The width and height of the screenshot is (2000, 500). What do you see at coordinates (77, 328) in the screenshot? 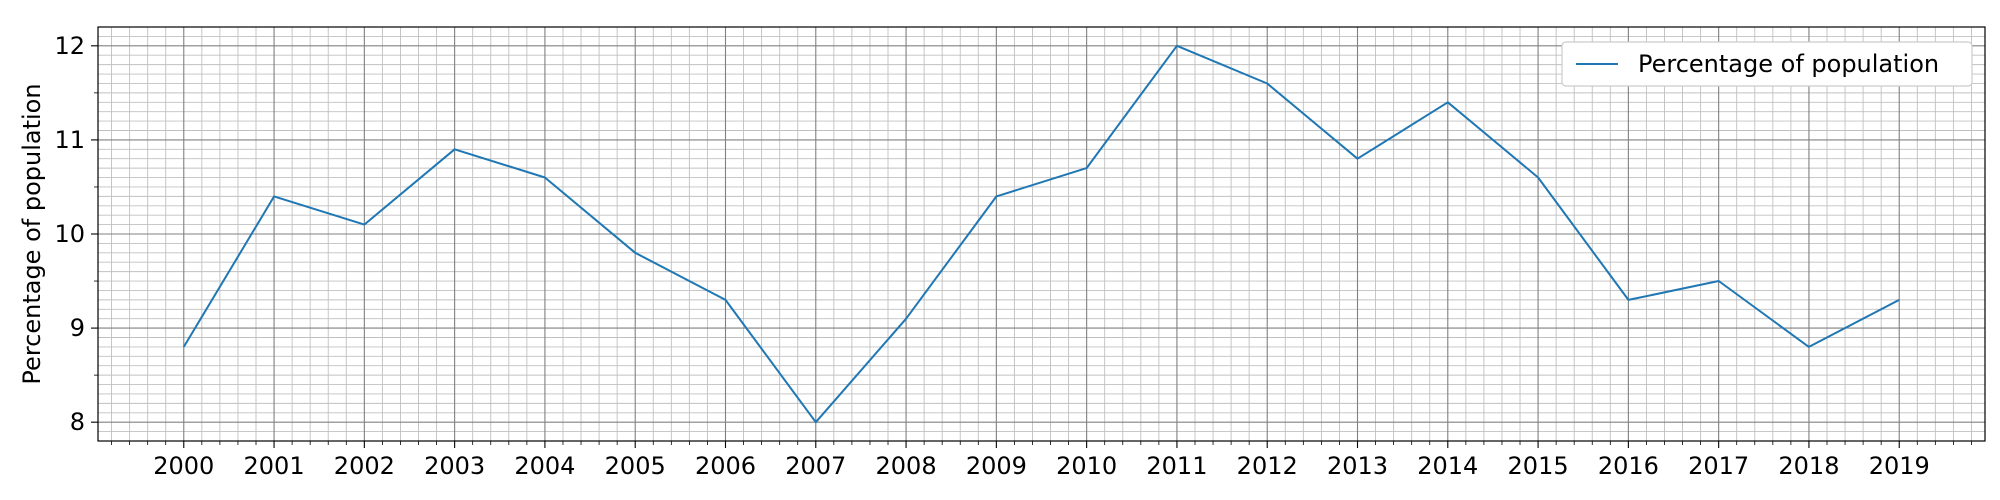
I see `y-tick-label: 9` at bounding box center [77, 328].